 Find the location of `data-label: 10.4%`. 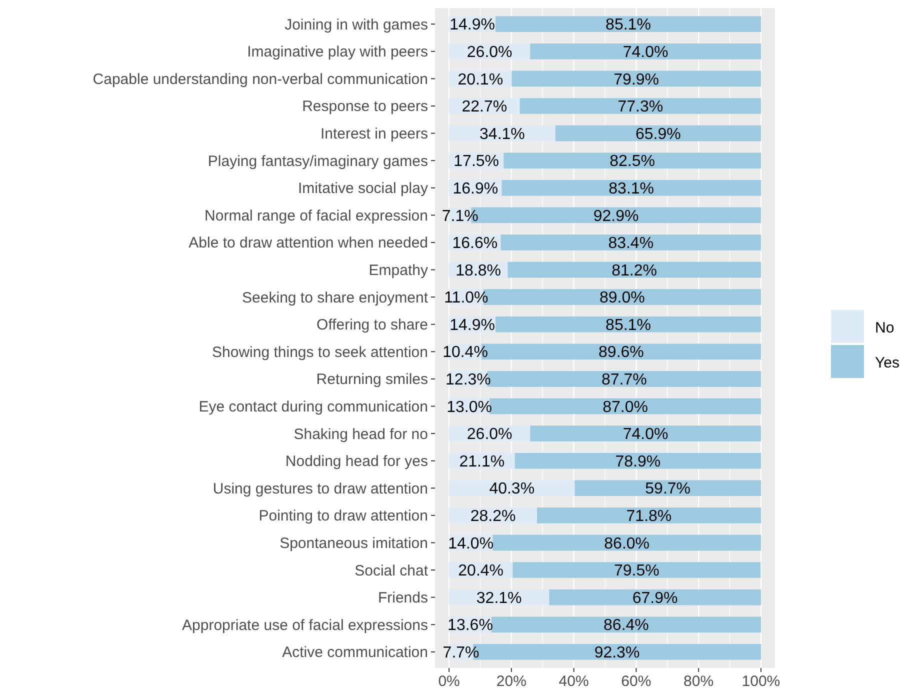

data-label: 10.4% is located at coordinates (465, 353).